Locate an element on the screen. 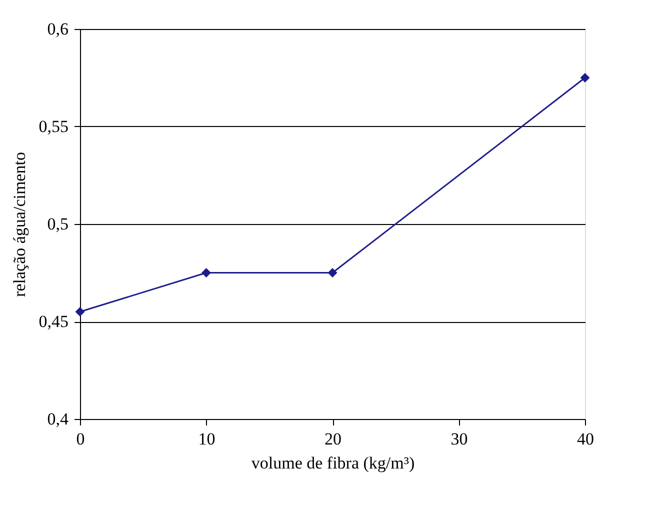 This screenshot has height=512, width=654. y-tick-label: 0,5 is located at coordinates (57, 224).